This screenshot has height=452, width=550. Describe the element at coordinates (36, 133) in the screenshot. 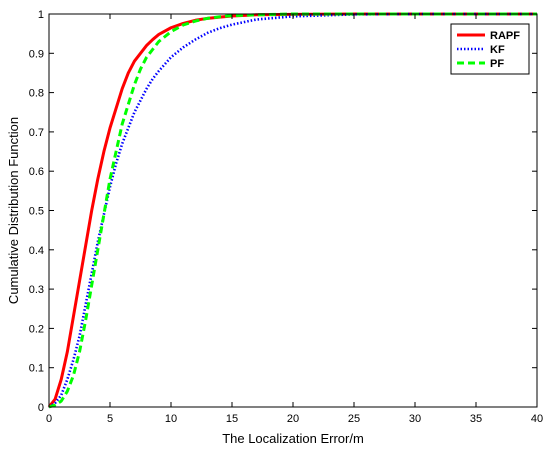

I see `y-tick-label: 0.7` at that location.